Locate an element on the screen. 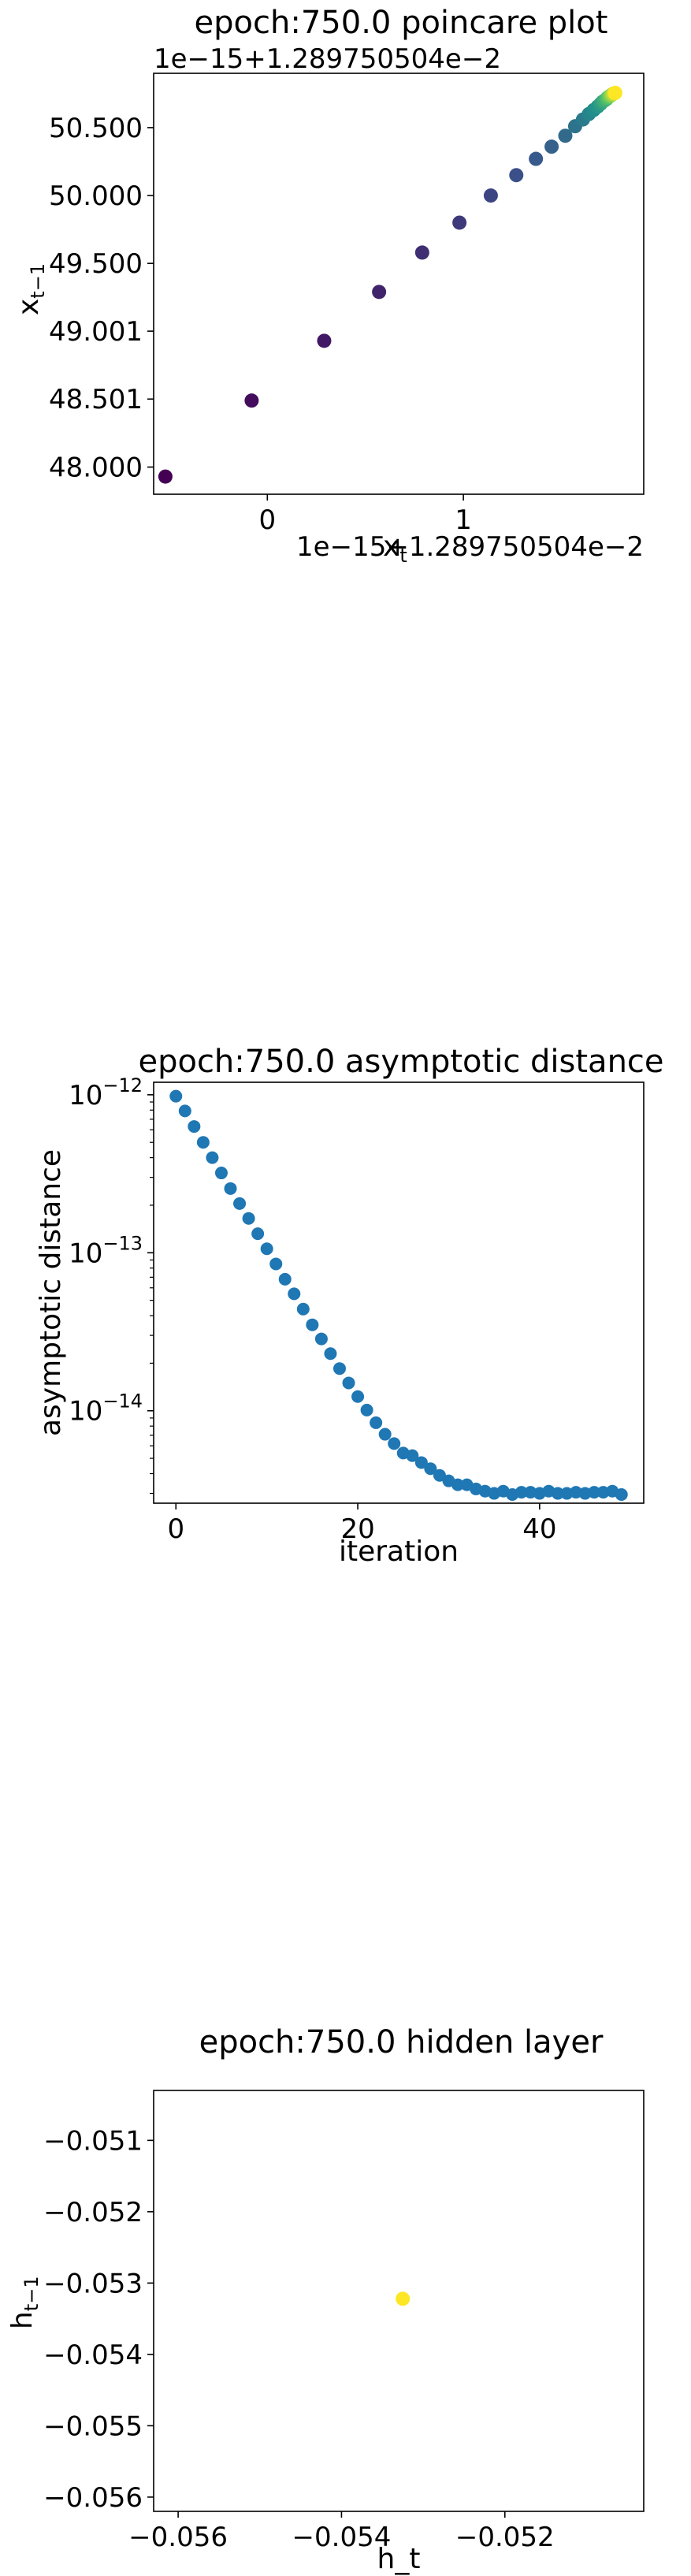 This screenshot has height=2576, width=691. y-tick-label: 50.500 is located at coordinates (96, 128).